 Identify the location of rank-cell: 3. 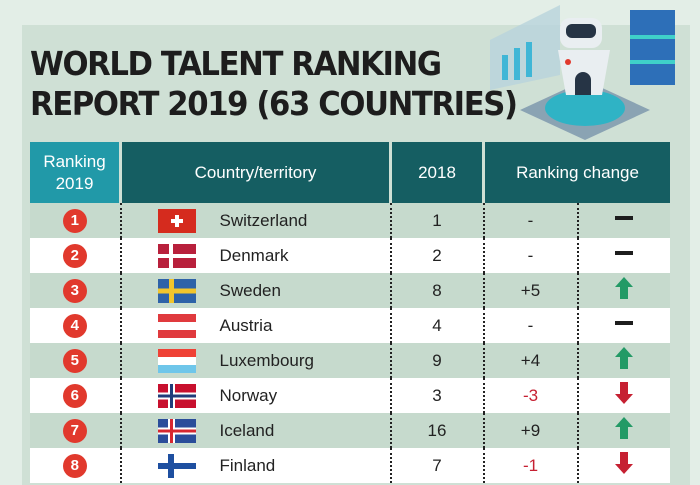
(76, 290).